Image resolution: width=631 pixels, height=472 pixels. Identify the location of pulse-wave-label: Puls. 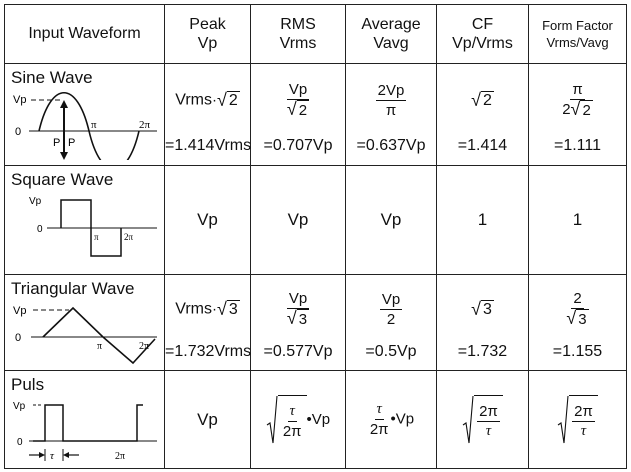
(28, 385).